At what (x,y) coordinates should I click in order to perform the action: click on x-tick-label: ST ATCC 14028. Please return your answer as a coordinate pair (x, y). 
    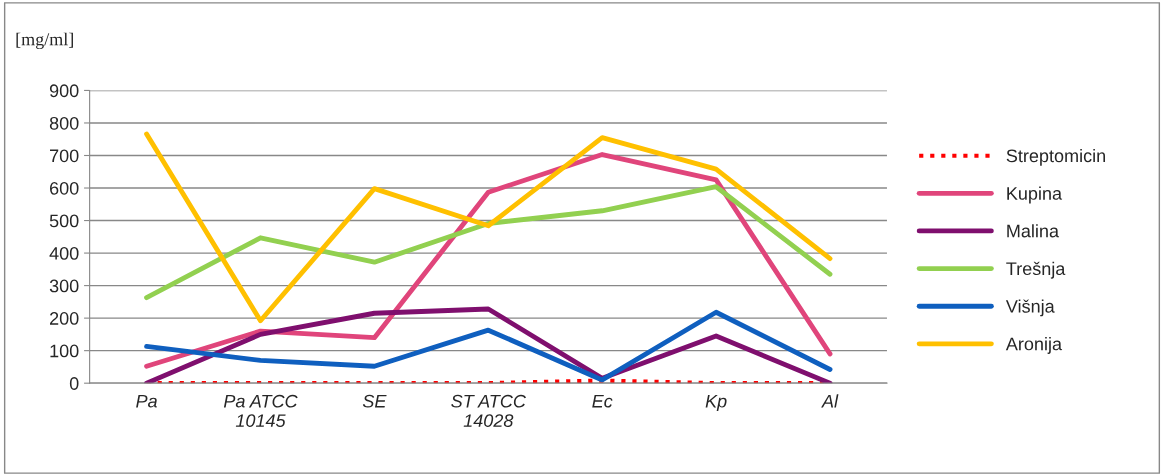
    Looking at the image, I should click on (489, 410).